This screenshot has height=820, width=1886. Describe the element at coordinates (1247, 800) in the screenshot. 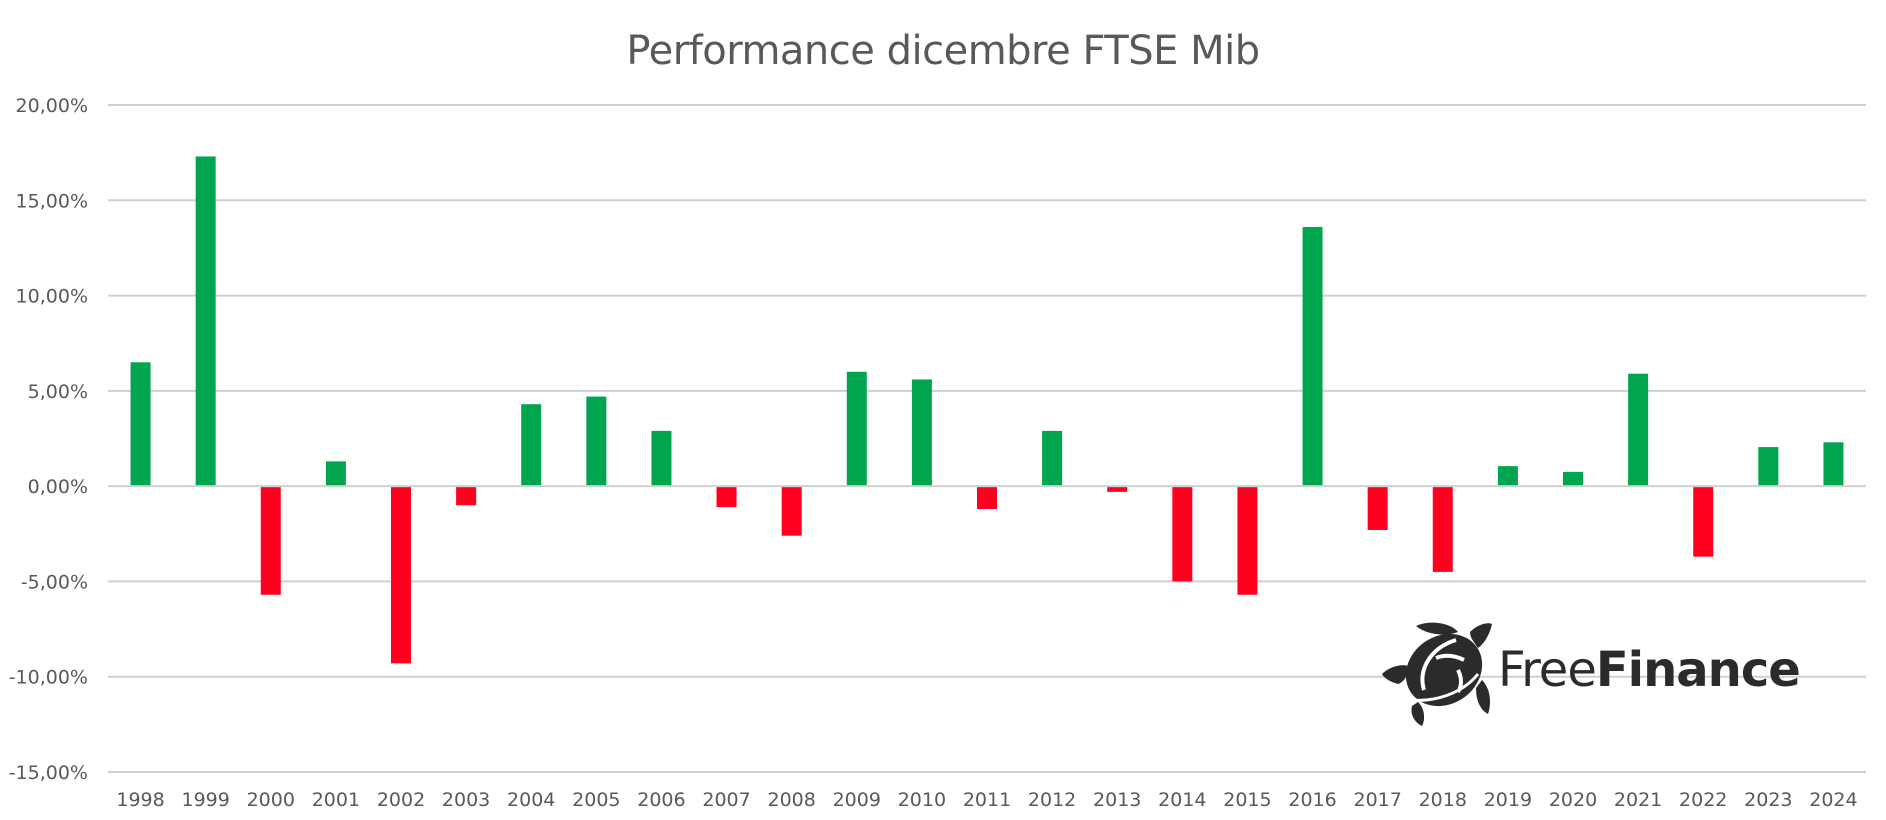

I see `x-tick-label: 2015` at that location.